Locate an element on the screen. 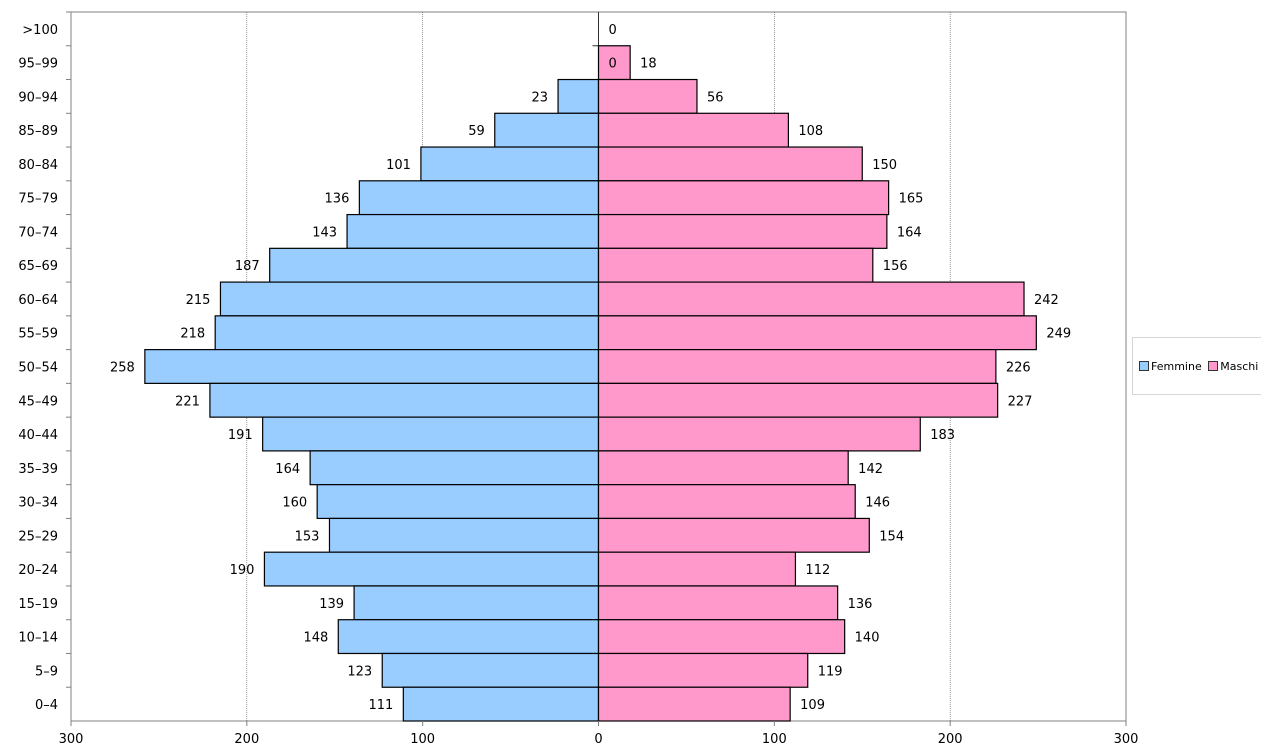  data-label-femmine: 136 is located at coordinates (337, 199).